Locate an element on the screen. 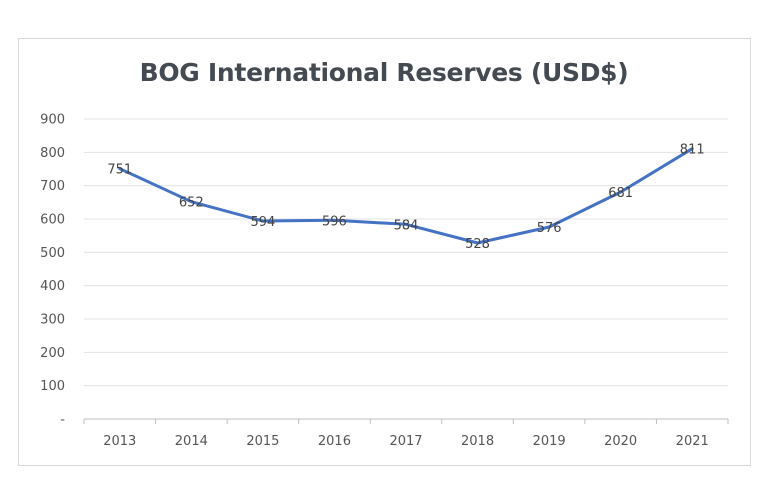 The image size is (768, 503). y-tick-label: - is located at coordinates (62, 420).